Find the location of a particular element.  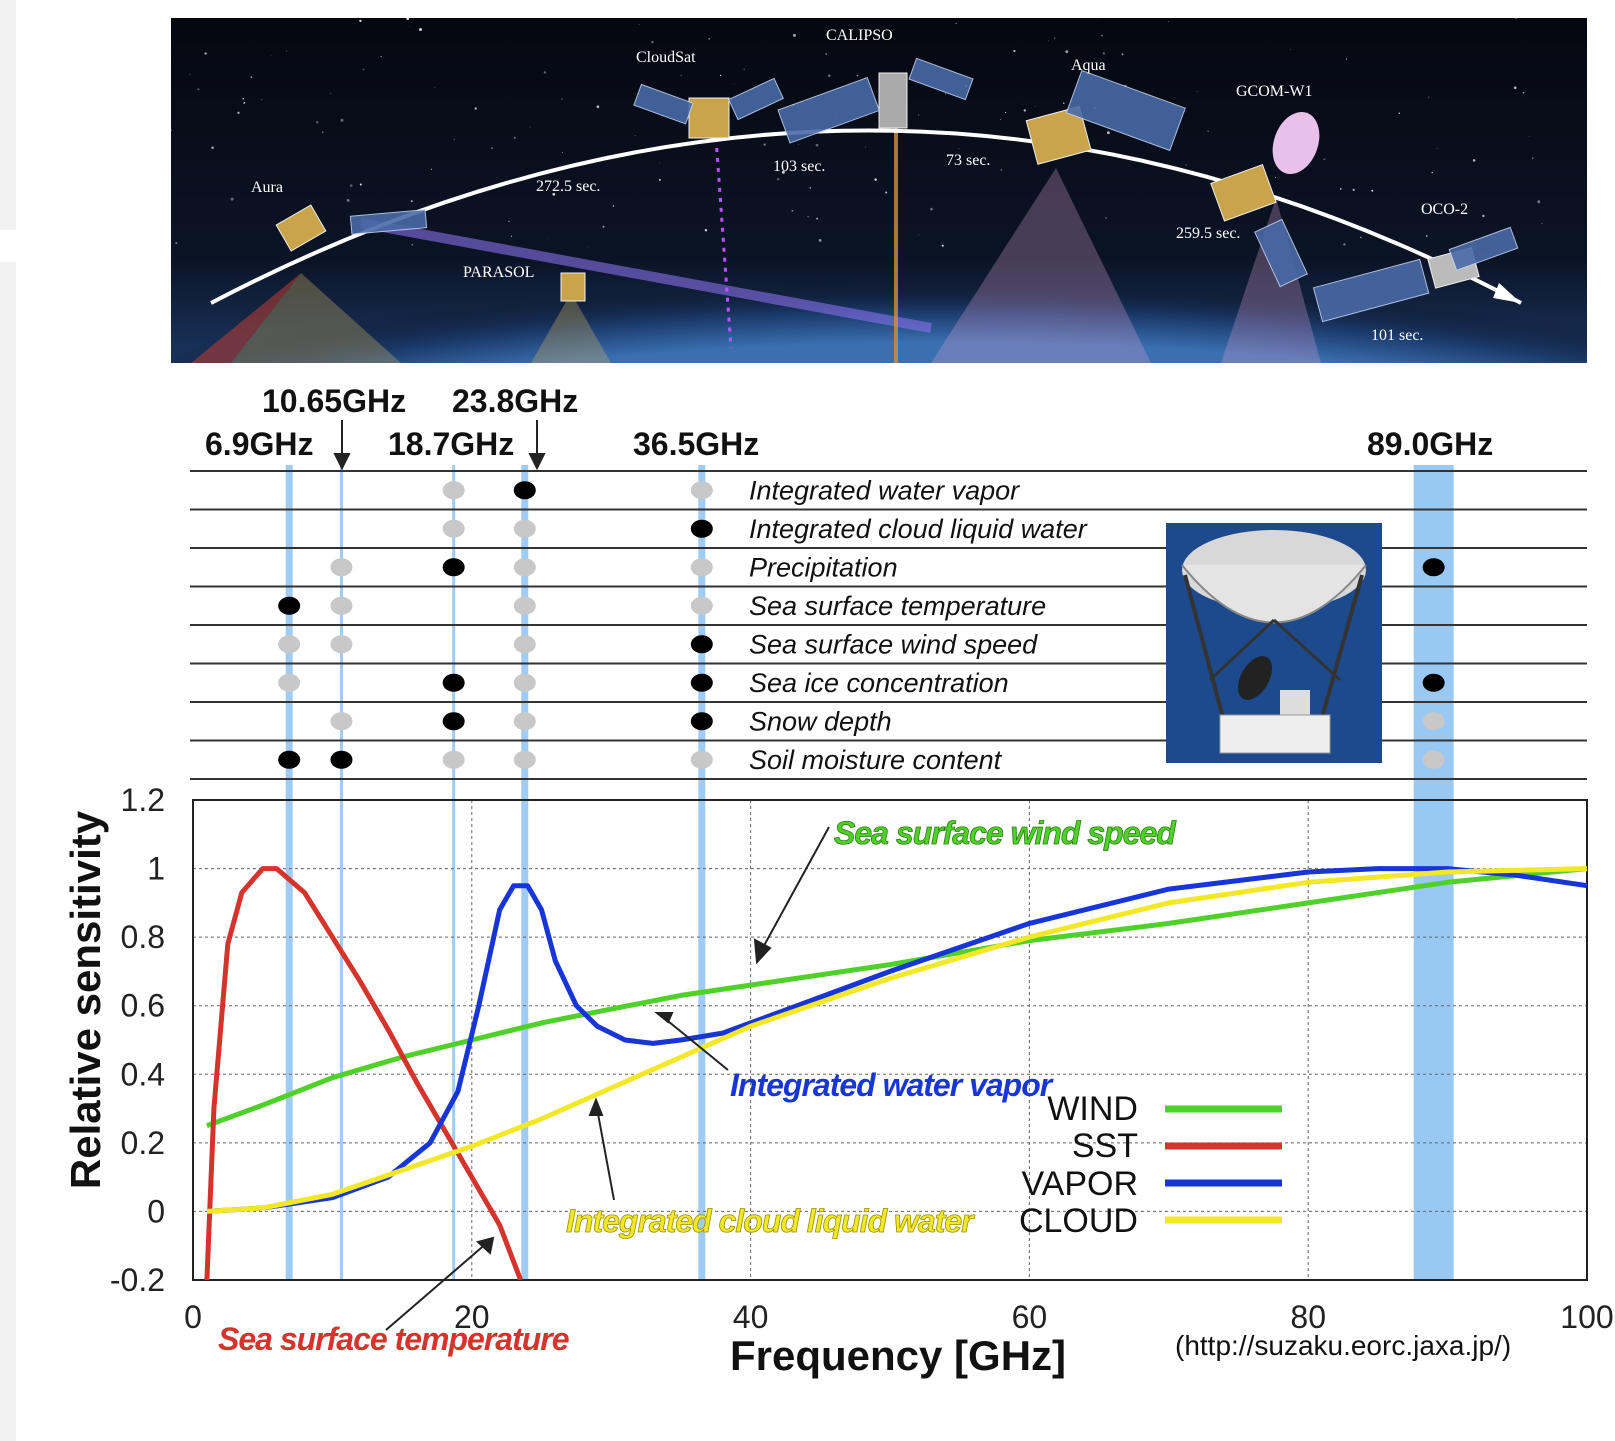

satellite-label: OCO-2 is located at coordinates (1444, 209).